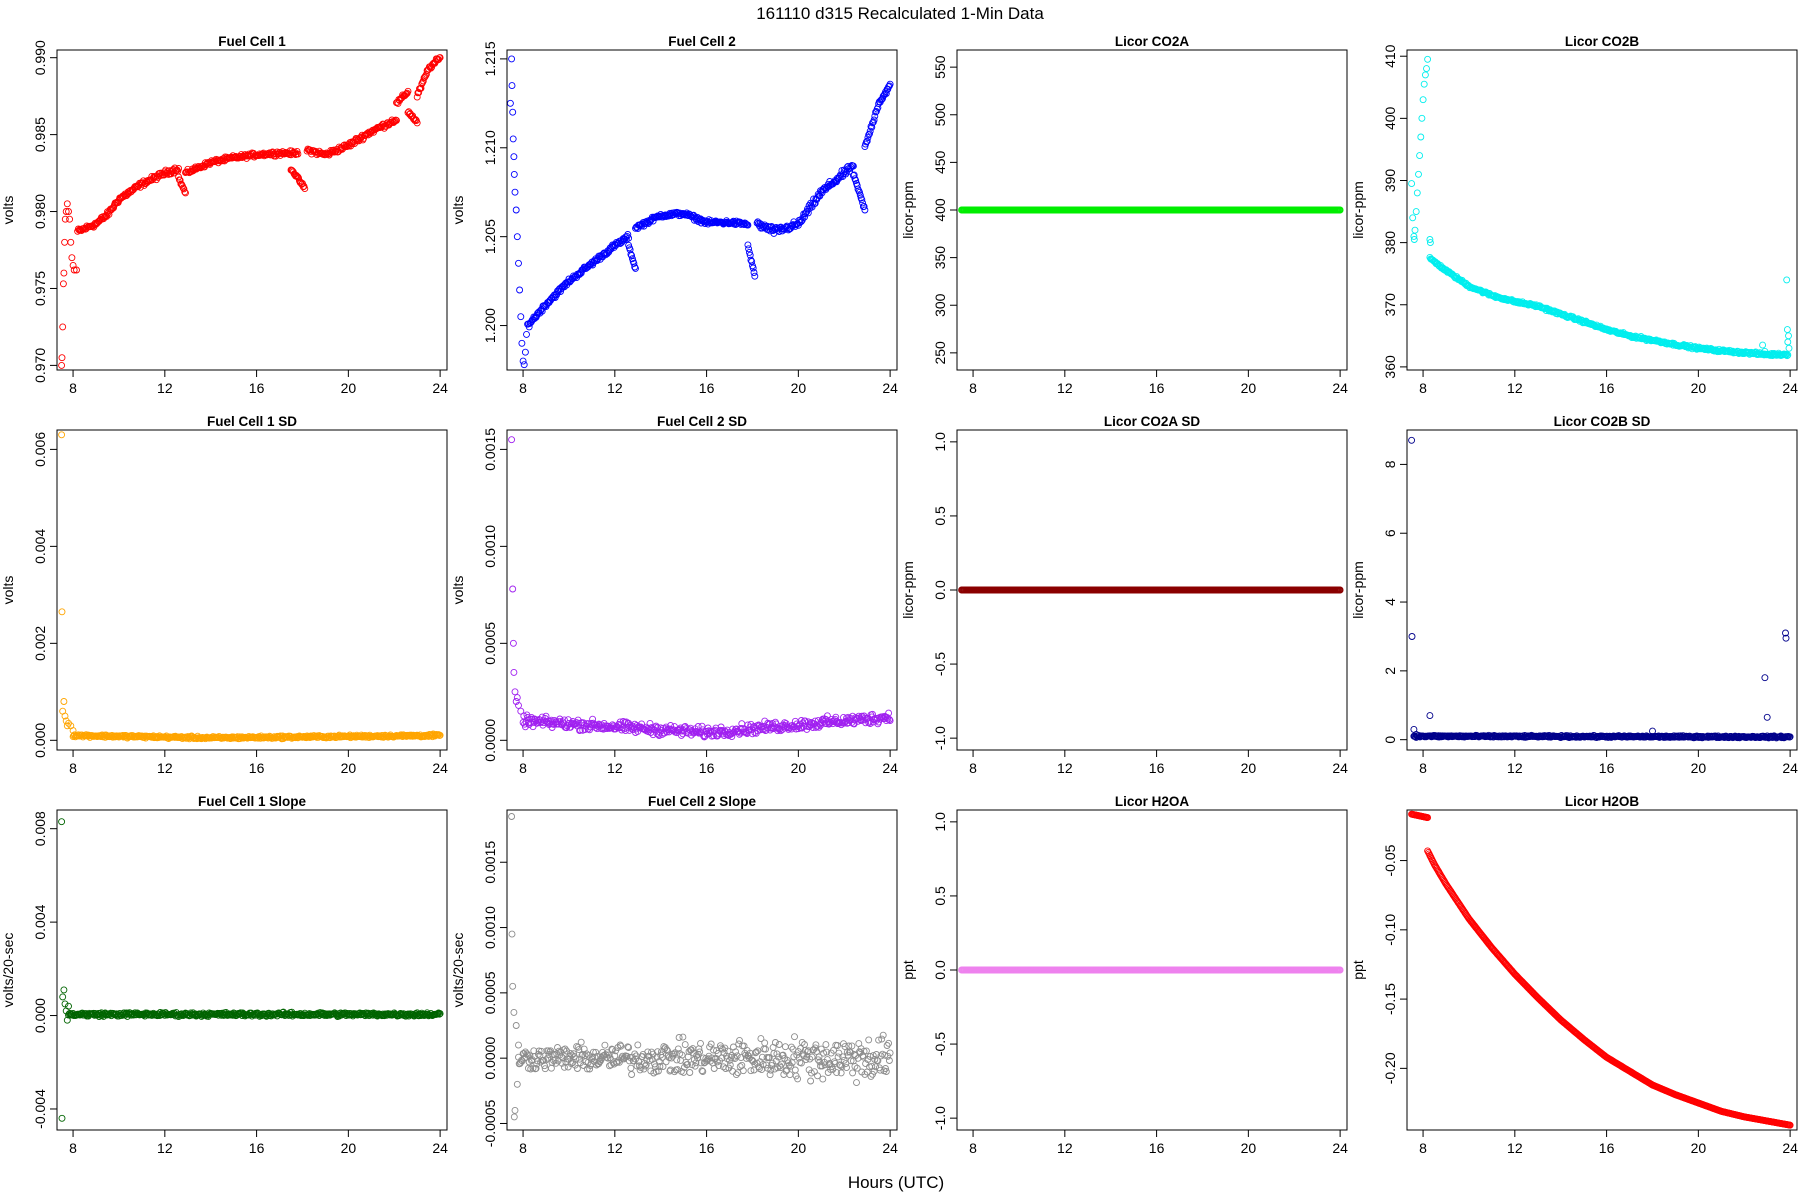  I want to click on y-tick-label: 1.210, so click(490, 147).